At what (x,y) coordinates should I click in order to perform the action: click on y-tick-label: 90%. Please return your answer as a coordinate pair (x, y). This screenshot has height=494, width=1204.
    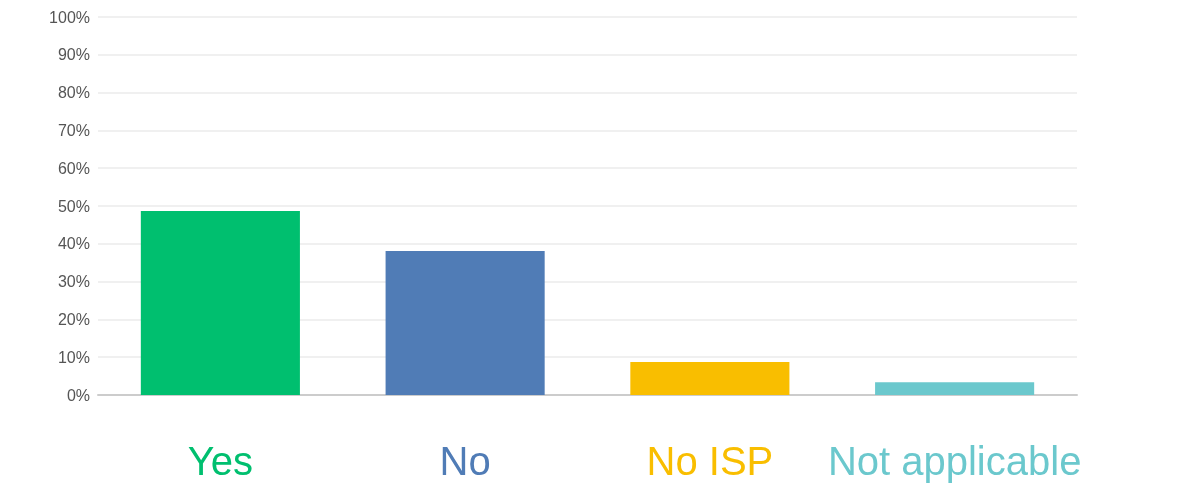
    Looking at the image, I should click on (73, 55).